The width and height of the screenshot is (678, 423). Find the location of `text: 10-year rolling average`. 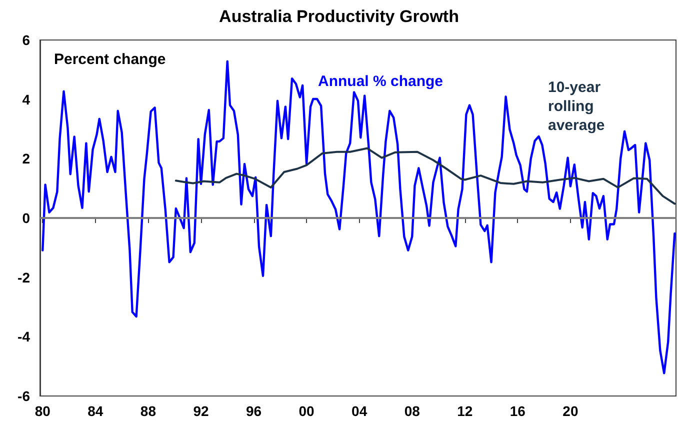

text: 10-year rolling average is located at coordinates (576, 106).